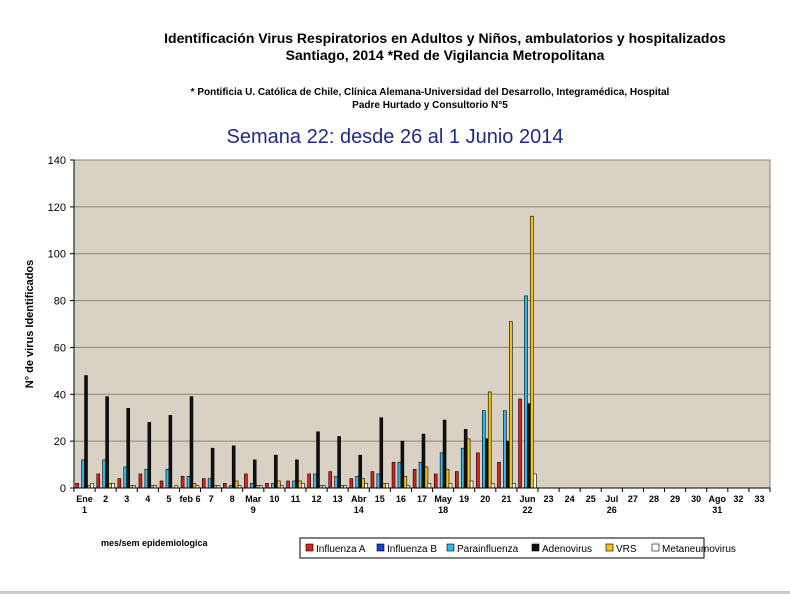  I want to click on legend-swatch-metapneumovirus, so click(655, 547).